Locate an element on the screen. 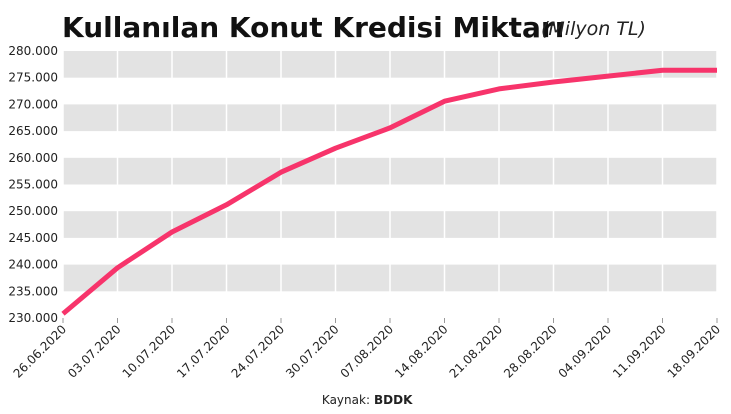 This screenshot has width=731, height=414. x-tick-label: 28.08.2020 is located at coordinates (530, 351).